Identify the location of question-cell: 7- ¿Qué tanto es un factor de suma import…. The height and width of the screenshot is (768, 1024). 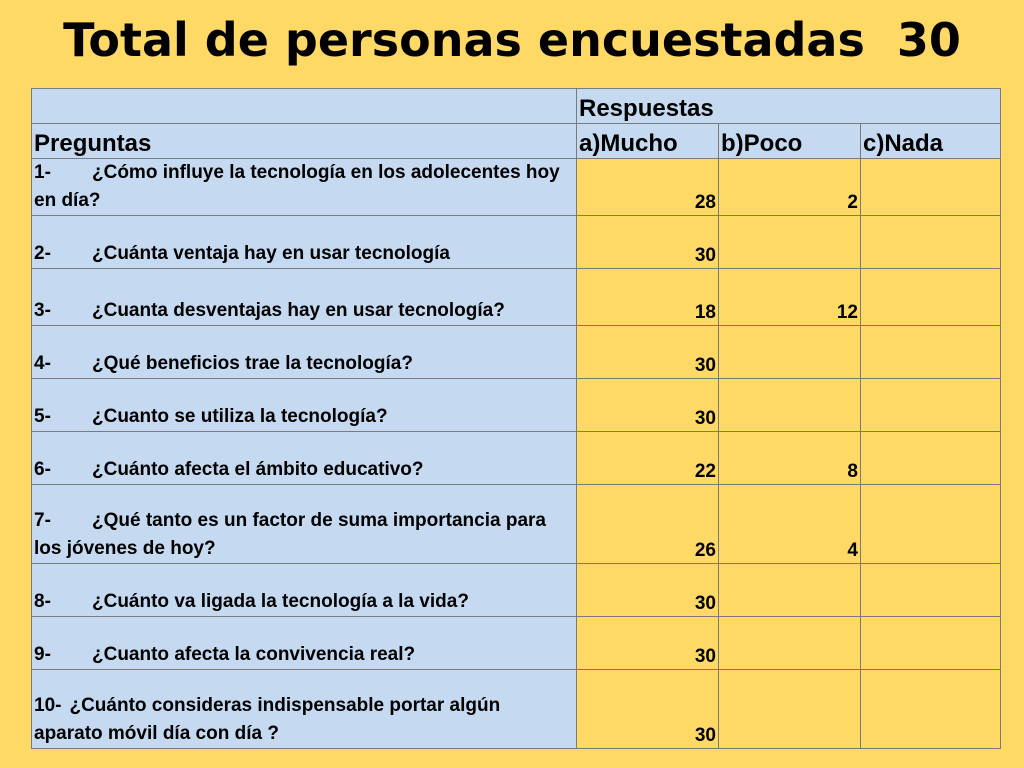
(304, 524).